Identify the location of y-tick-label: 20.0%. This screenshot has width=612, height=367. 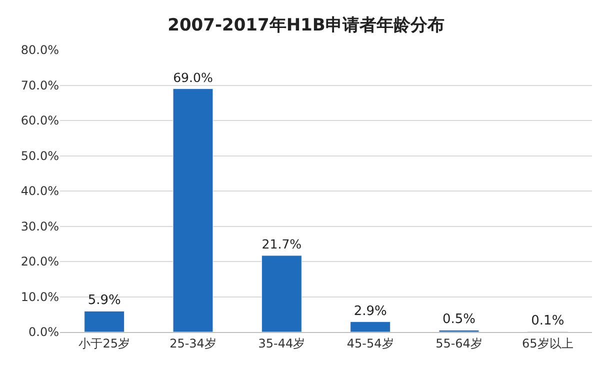
(39, 261).